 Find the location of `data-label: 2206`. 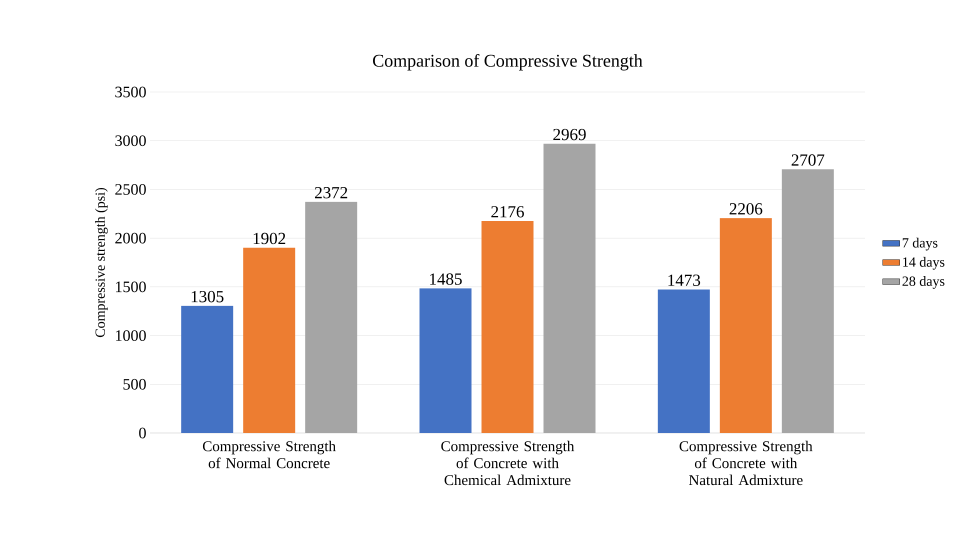

data-label: 2206 is located at coordinates (746, 209).